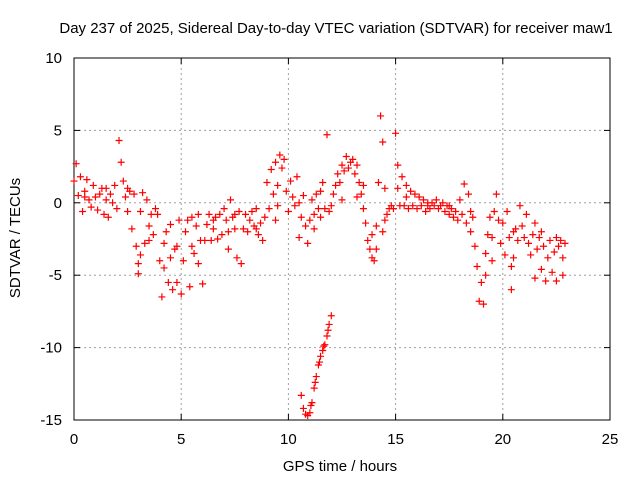 This screenshot has width=640, height=480. I want to click on y-tick-label: 0, so click(58, 203).